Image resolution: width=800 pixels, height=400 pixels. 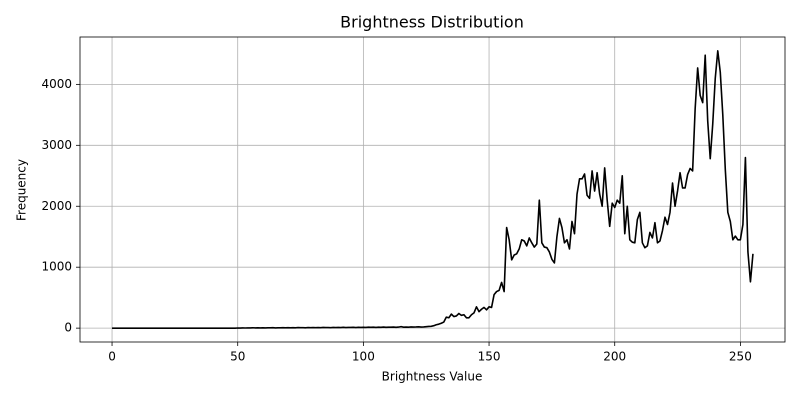 I want to click on chart-title: Brightness Distribution, so click(x=432, y=22).